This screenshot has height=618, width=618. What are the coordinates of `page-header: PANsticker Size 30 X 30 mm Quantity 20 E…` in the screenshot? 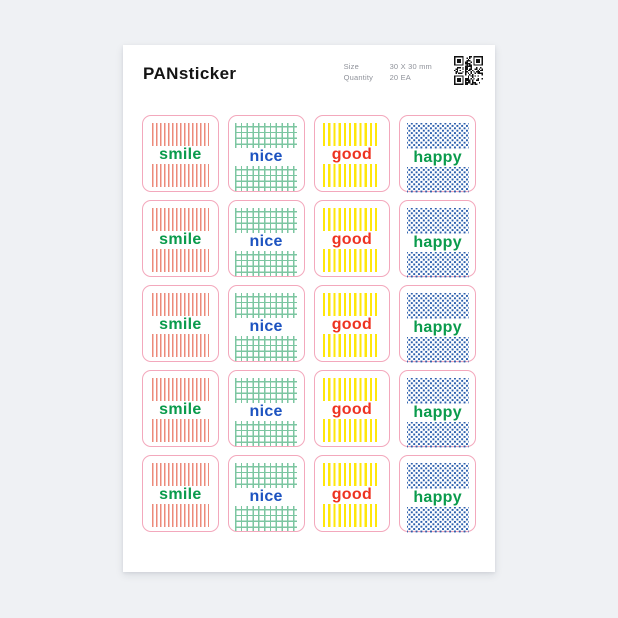 It's located at (309, 65).